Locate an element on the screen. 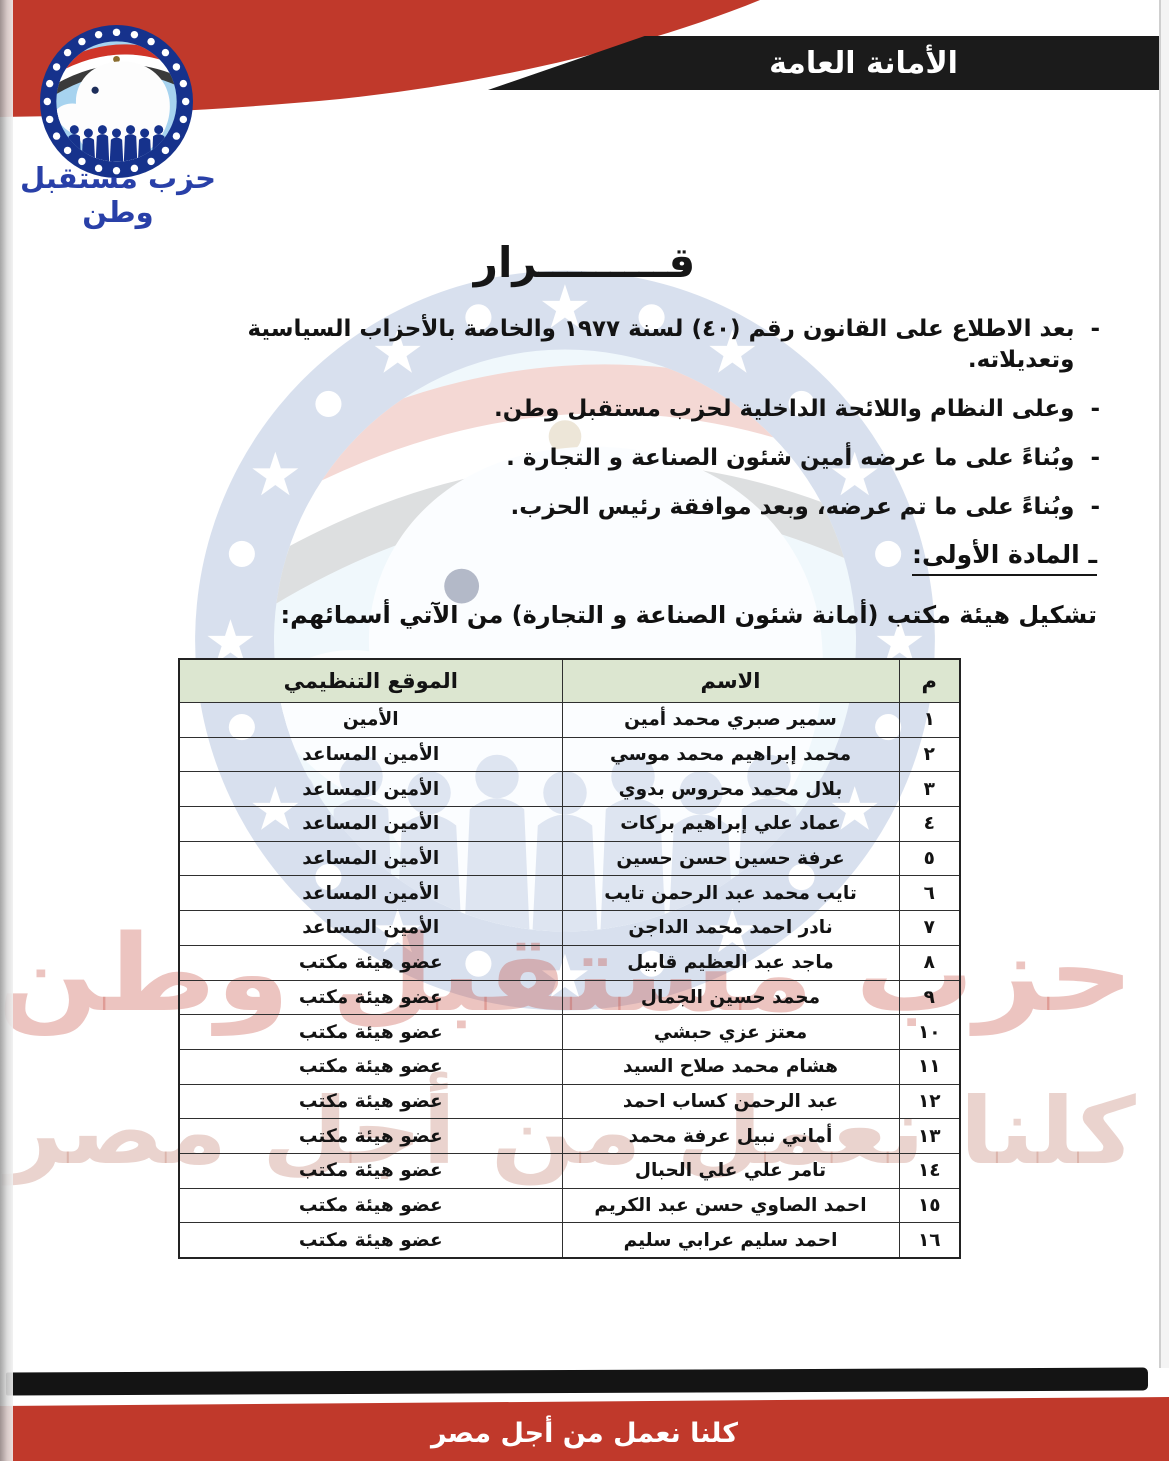  cell-number: ٧ is located at coordinates (929, 928).